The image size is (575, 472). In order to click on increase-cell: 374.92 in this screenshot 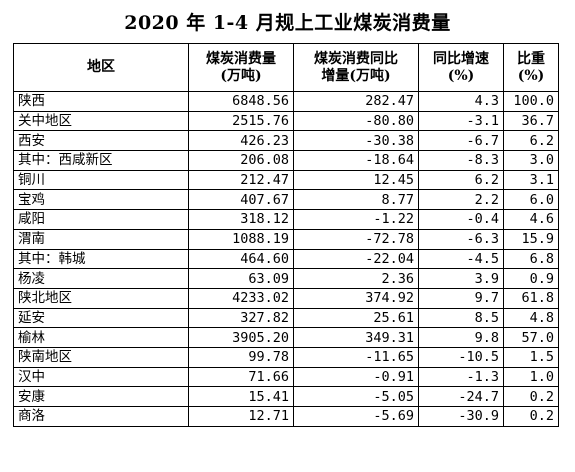, I will do `click(356, 298)`.